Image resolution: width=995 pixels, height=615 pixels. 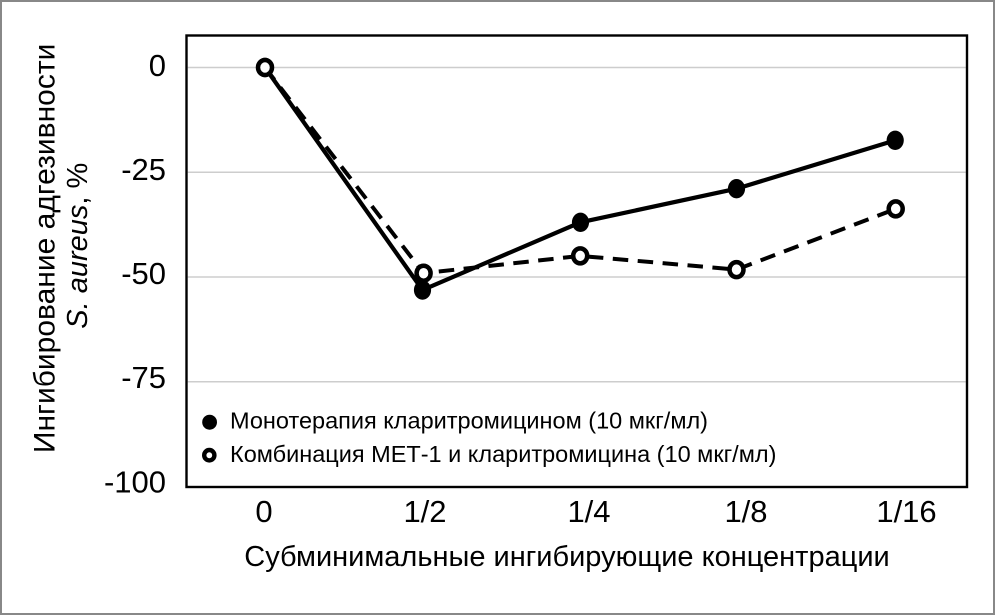 What do you see at coordinates (745, 511) in the screenshot?
I see `svg-text: 1/8` at bounding box center [745, 511].